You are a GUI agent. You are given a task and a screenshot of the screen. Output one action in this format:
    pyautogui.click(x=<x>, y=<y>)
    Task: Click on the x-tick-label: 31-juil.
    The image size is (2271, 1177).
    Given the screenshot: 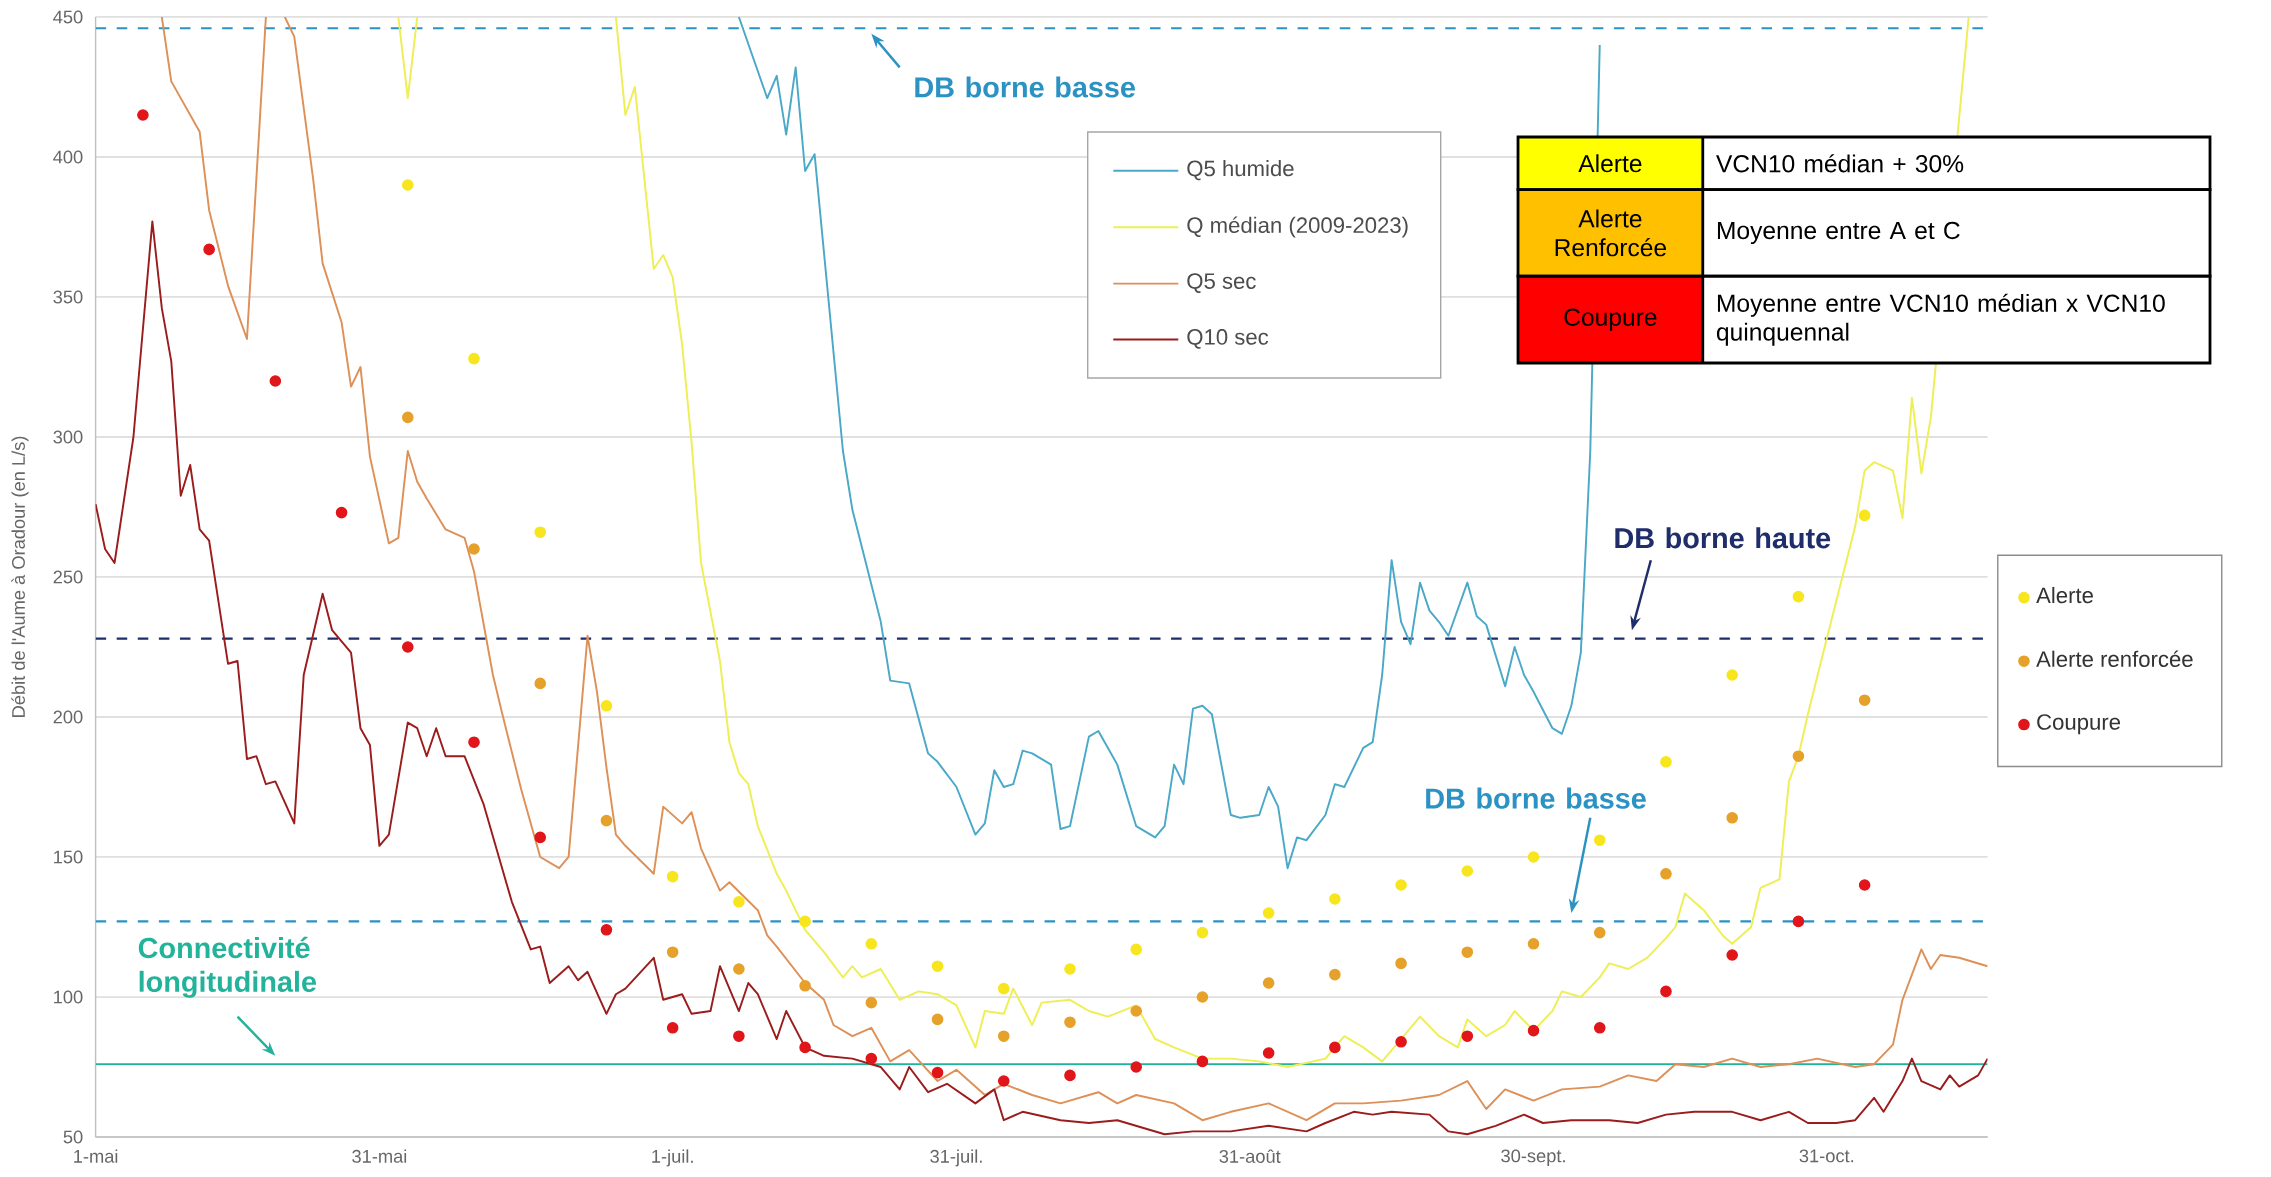 What is the action you would take?
    pyautogui.click(x=956, y=1158)
    